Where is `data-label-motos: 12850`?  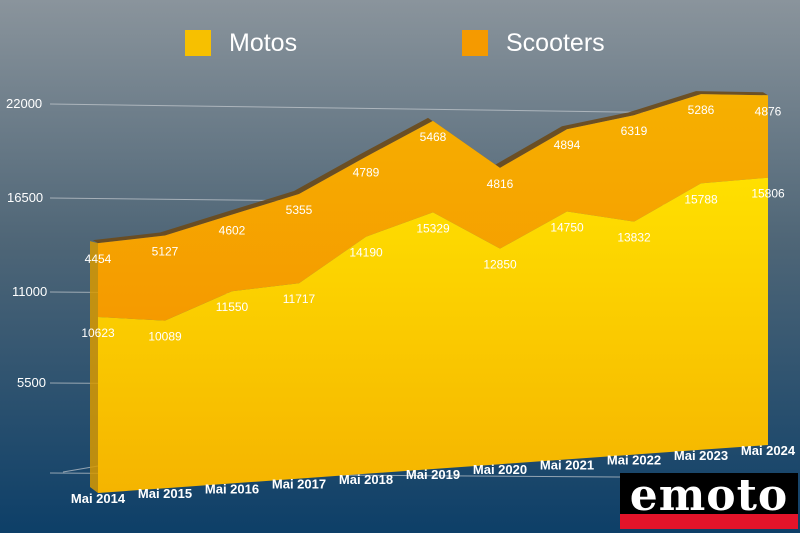
data-label-motos: 12850 is located at coordinates (500, 265).